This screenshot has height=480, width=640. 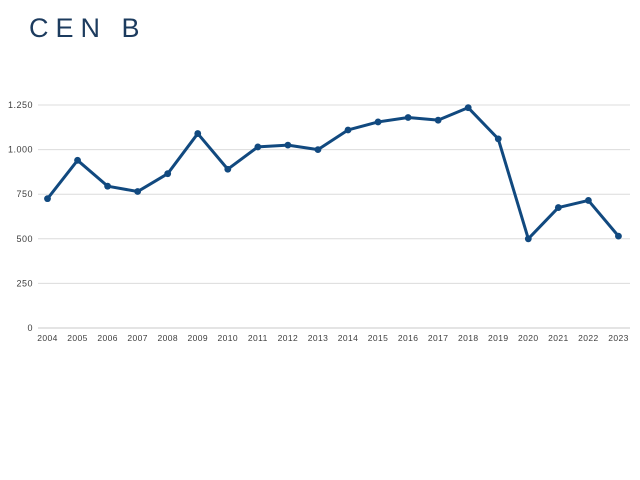 I want to click on y-tick-label: 250, so click(x=24, y=283).